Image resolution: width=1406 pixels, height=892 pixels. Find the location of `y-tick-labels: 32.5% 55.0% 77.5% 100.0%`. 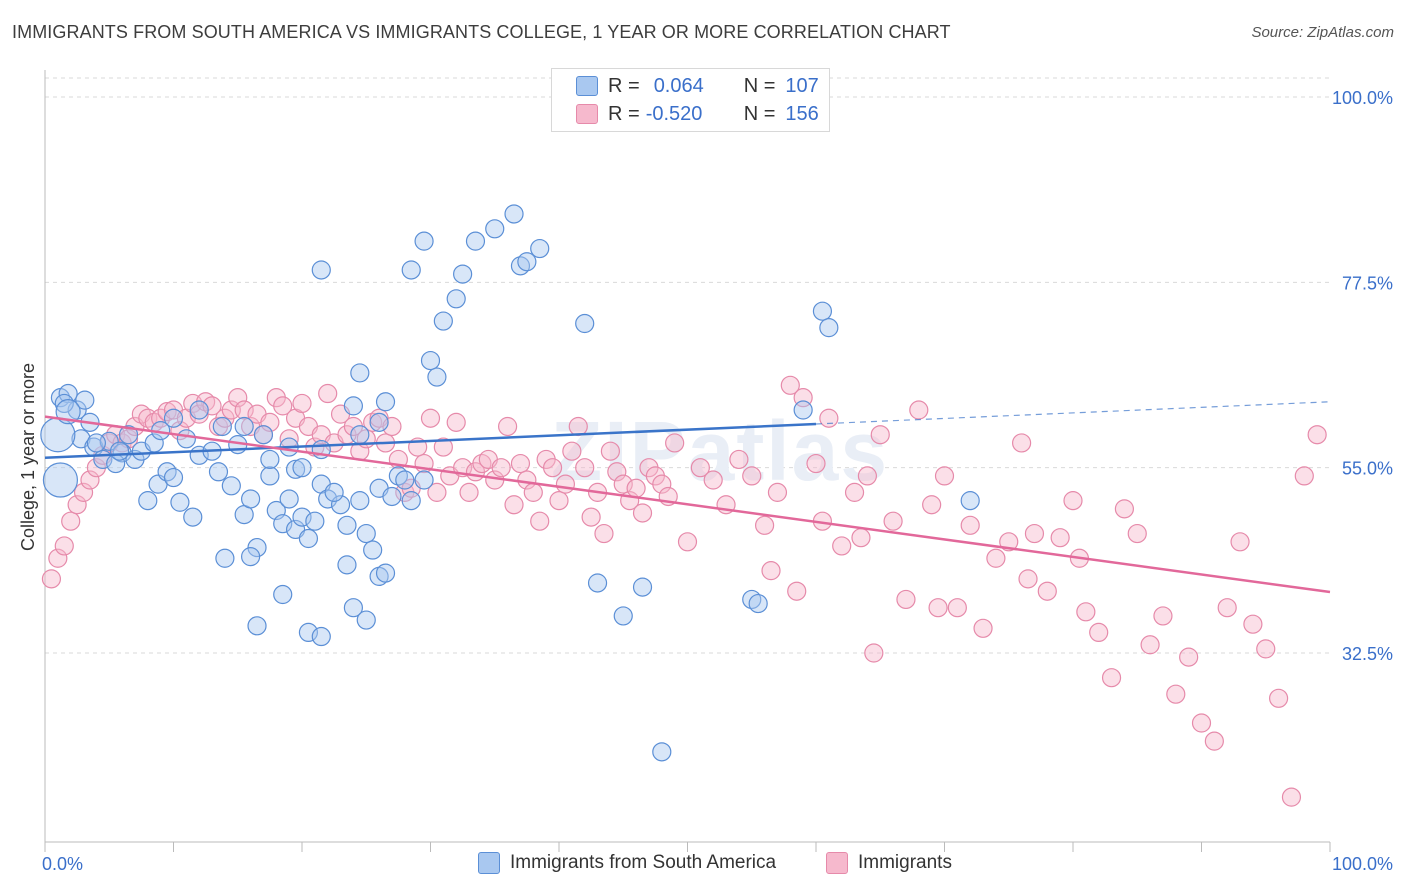

y-tick-labels: 32.5% 55.0% 77.5% 100.0% is located at coordinates (1362, 376).